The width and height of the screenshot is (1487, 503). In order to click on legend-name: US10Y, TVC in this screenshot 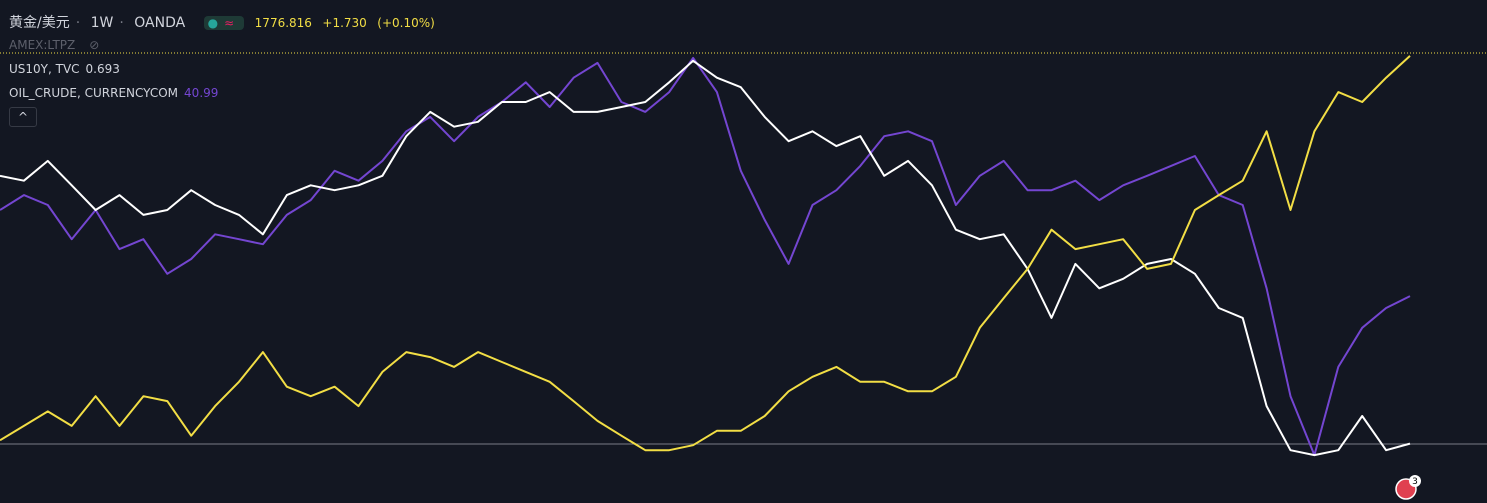, I will do `click(44, 69)`.